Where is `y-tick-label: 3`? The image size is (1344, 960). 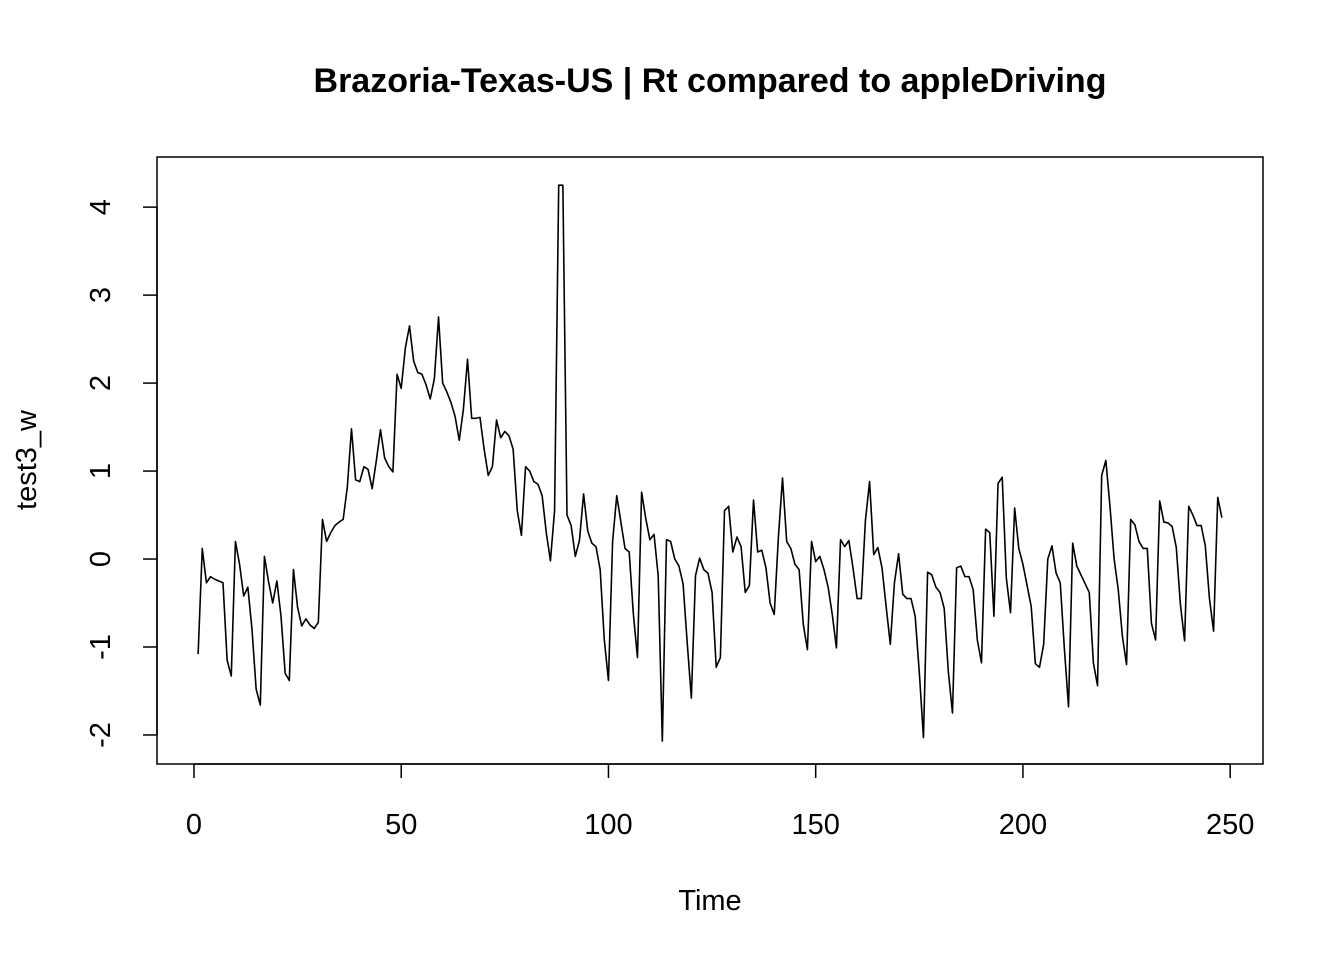 y-tick-label: 3 is located at coordinates (101, 295).